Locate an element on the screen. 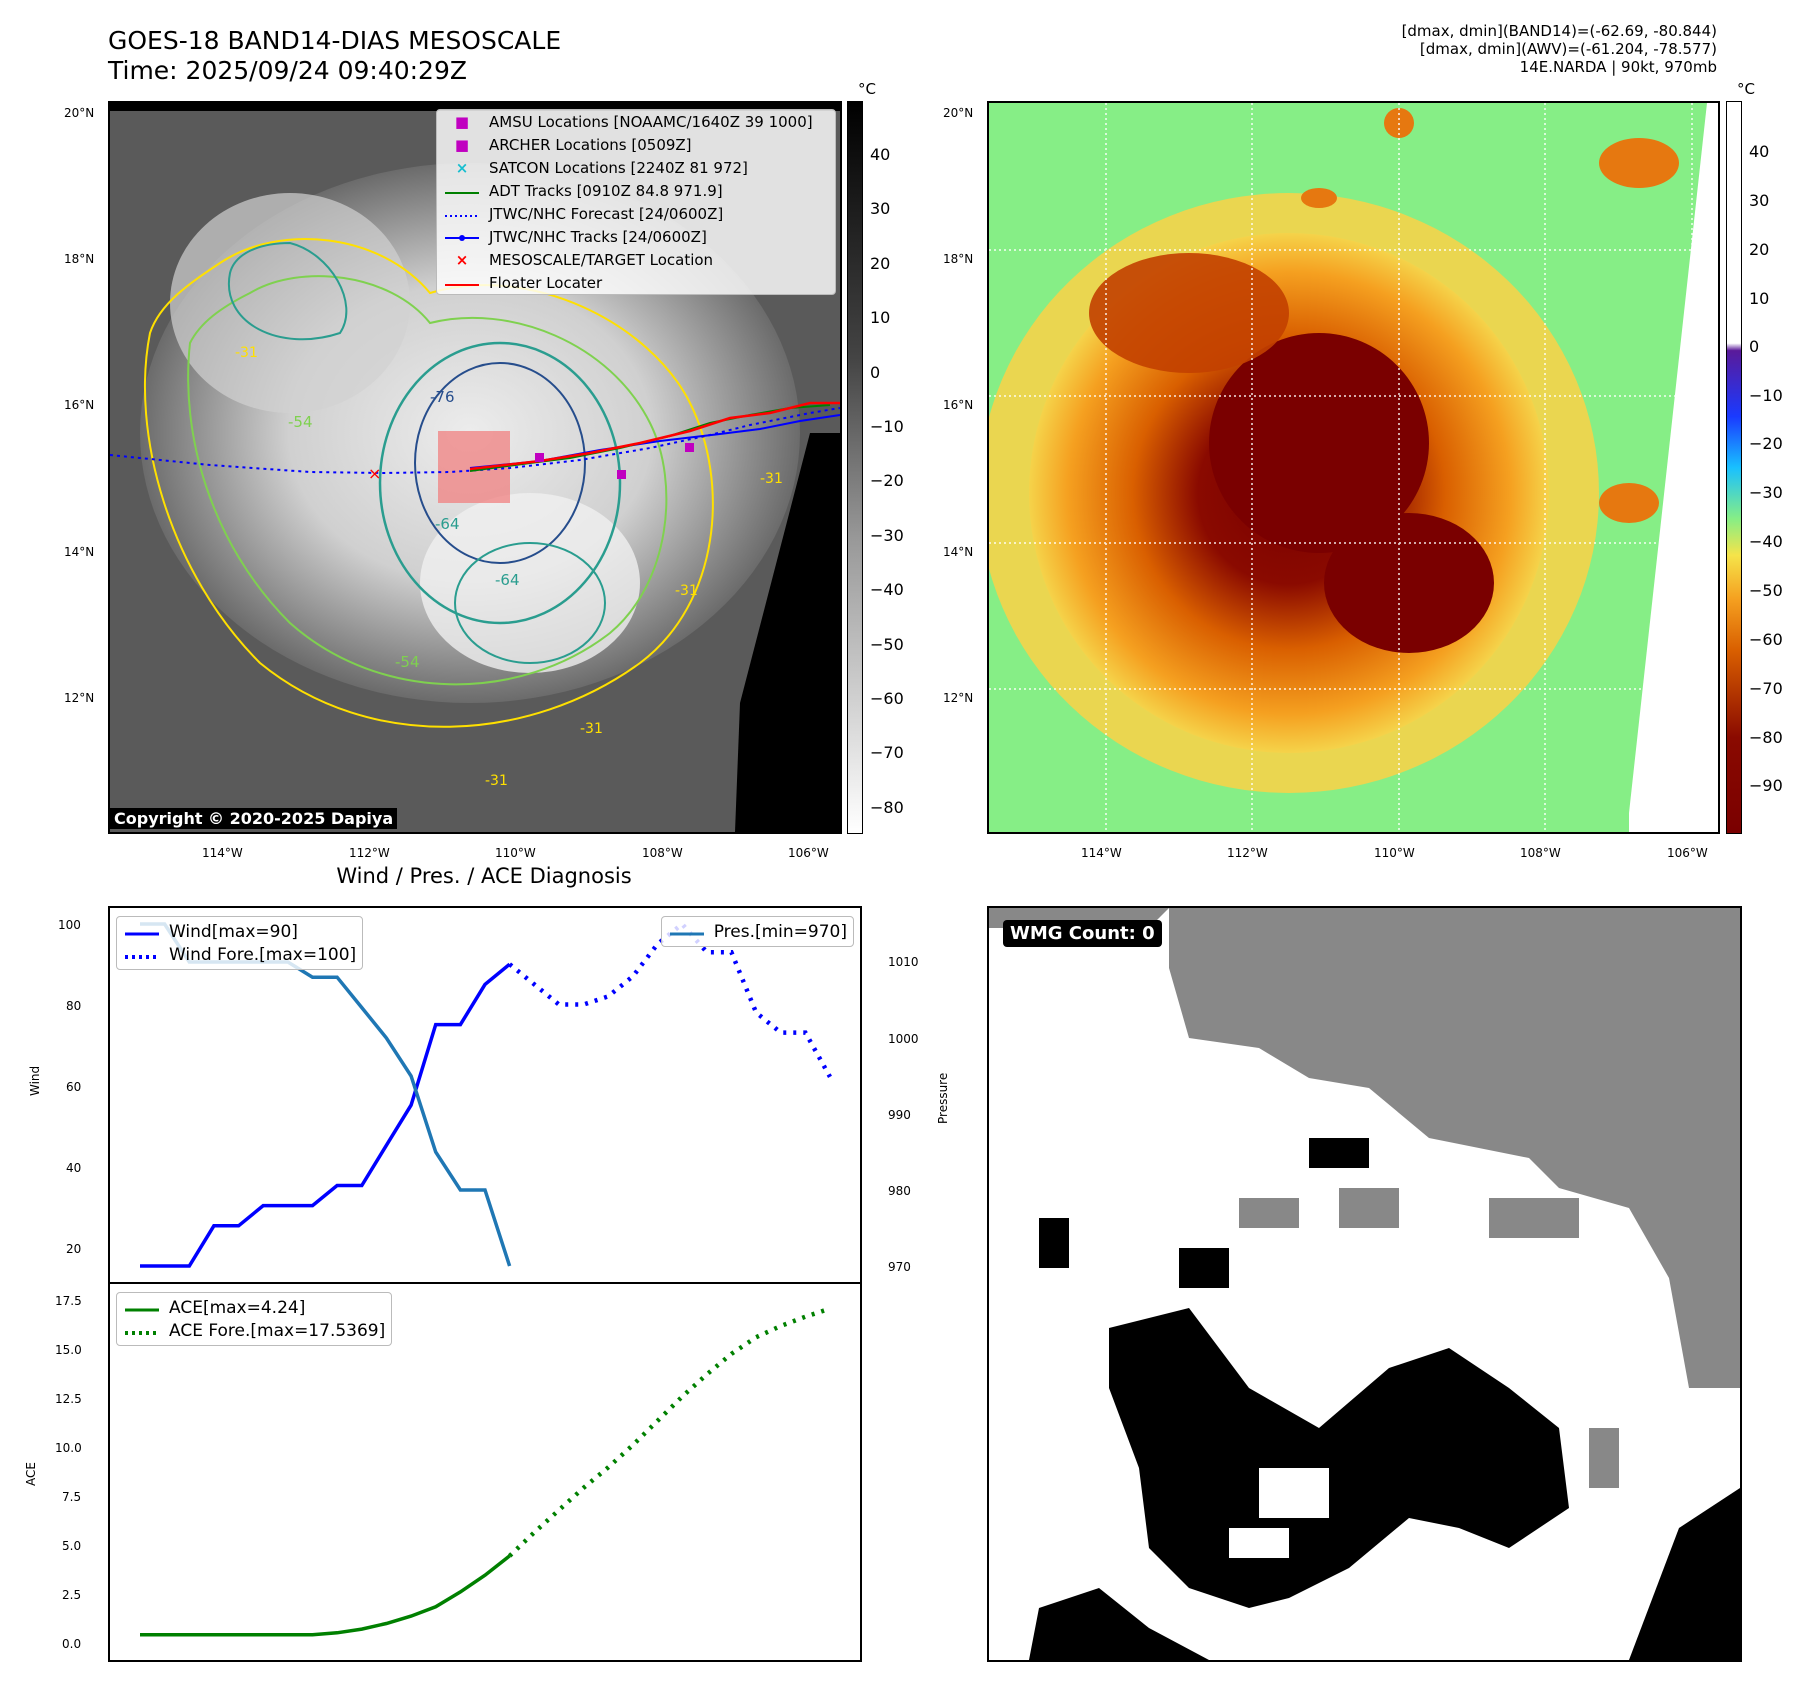 This screenshot has height=1690, width=1801. ace-panel: ACE[max=4.24] ACE Fore.[max=17.5369] is located at coordinates (485, 1472).